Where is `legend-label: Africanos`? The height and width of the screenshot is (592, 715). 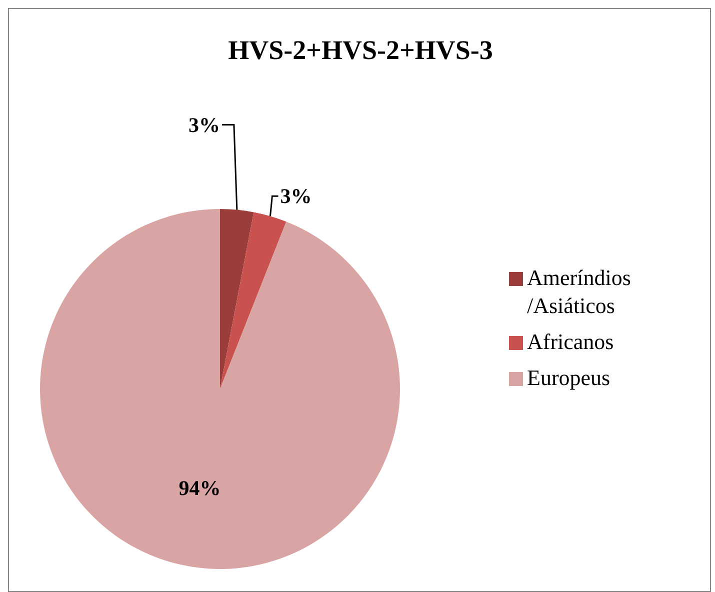
legend-label: Africanos is located at coordinates (571, 342).